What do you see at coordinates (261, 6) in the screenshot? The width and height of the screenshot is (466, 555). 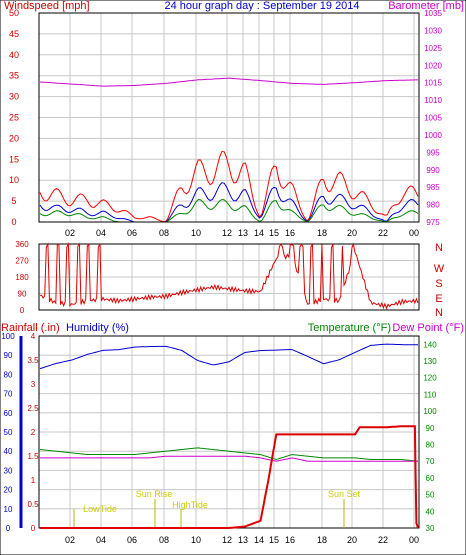 I see `chart-title: 24 hour graph day : September 19 2014` at bounding box center [261, 6].